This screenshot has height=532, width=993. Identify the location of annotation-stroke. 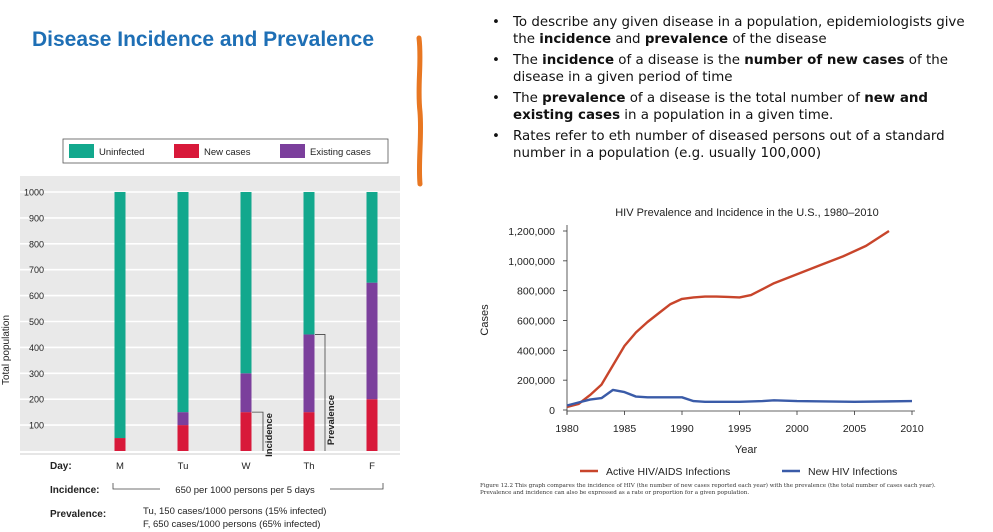
(420, 111).